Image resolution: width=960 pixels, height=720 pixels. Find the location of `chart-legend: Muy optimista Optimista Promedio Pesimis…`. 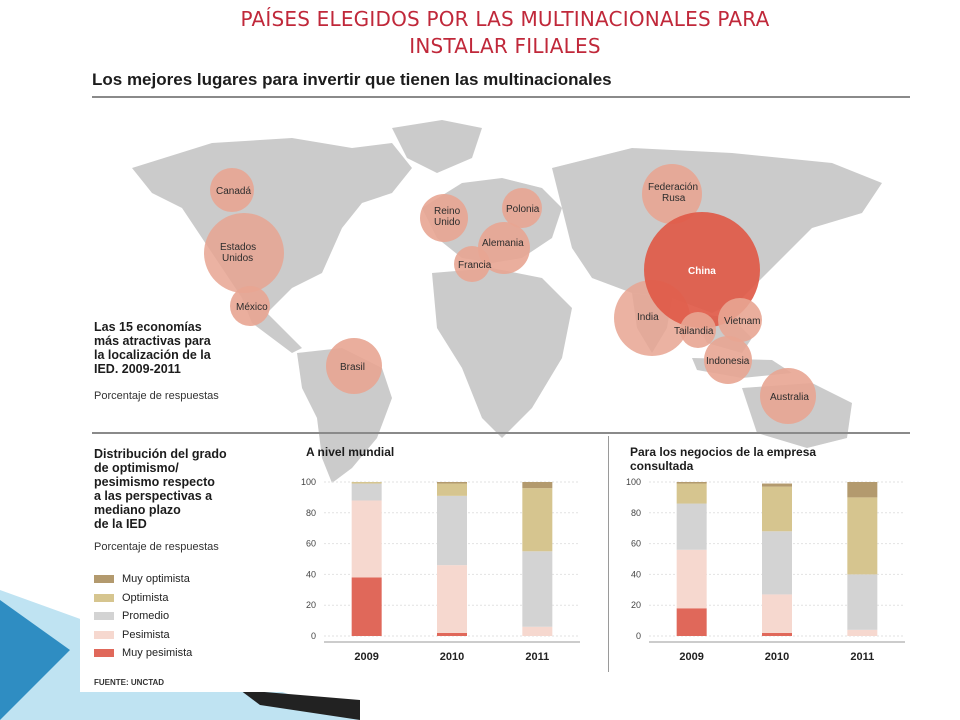

chart-legend: Muy optimista Optimista Promedio Pesimis… is located at coordinates (143, 616).